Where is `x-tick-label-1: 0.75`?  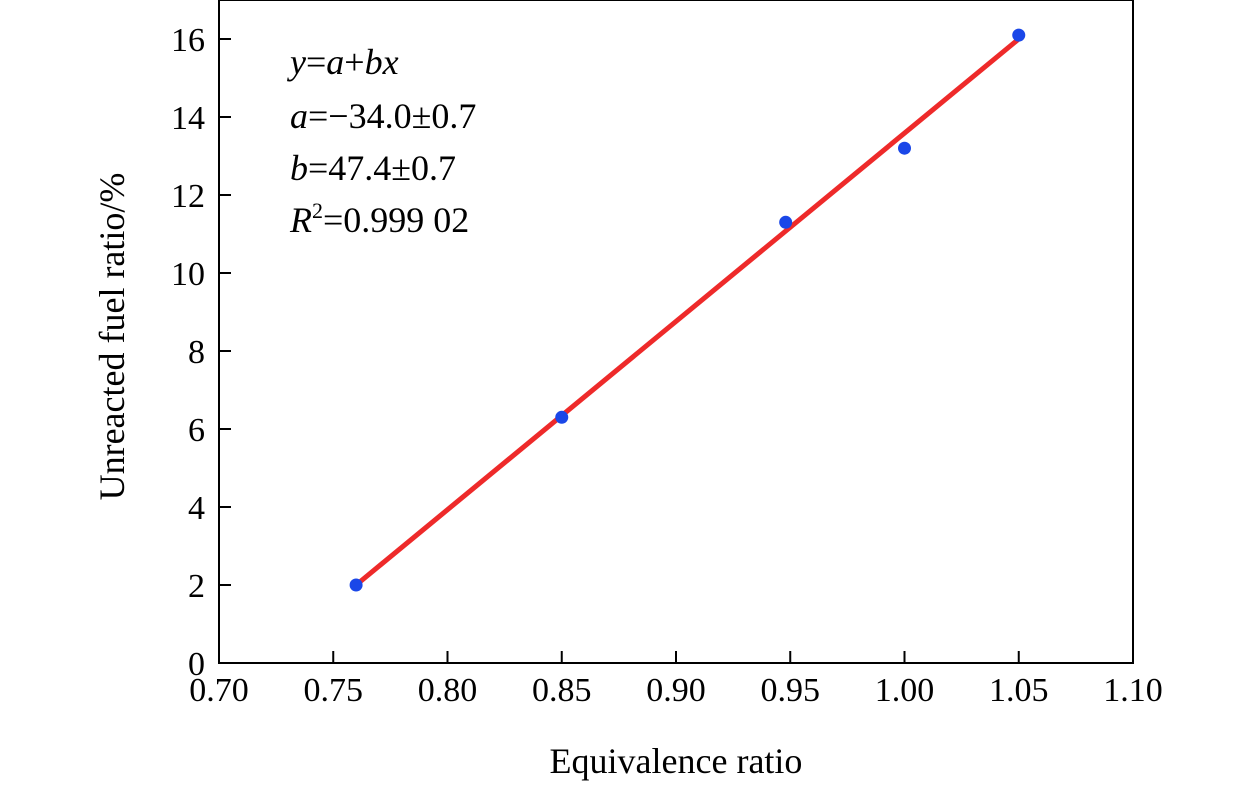 x-tick-label-1: 0.75 is located at coordinates (334, 690).